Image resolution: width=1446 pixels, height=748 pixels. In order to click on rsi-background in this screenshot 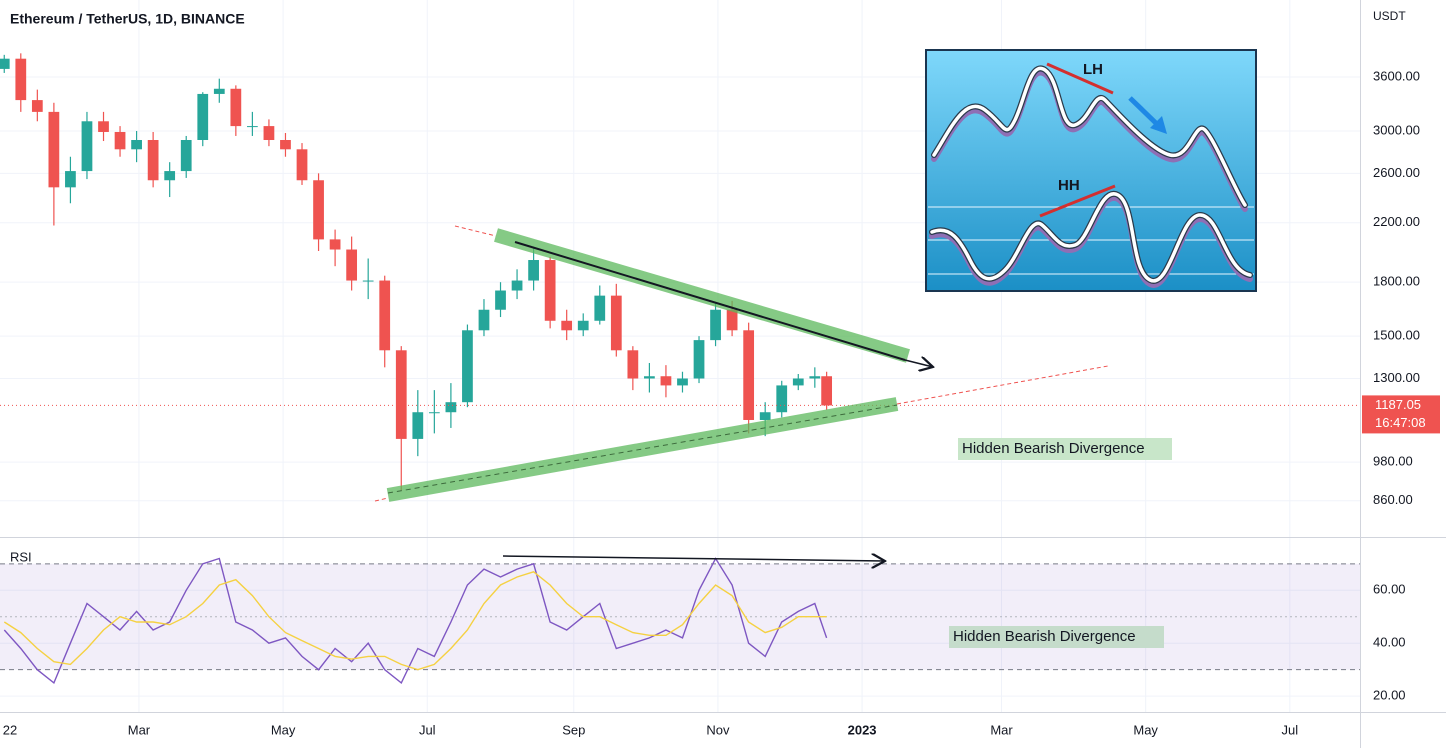, I will do `click(680, 617)`.